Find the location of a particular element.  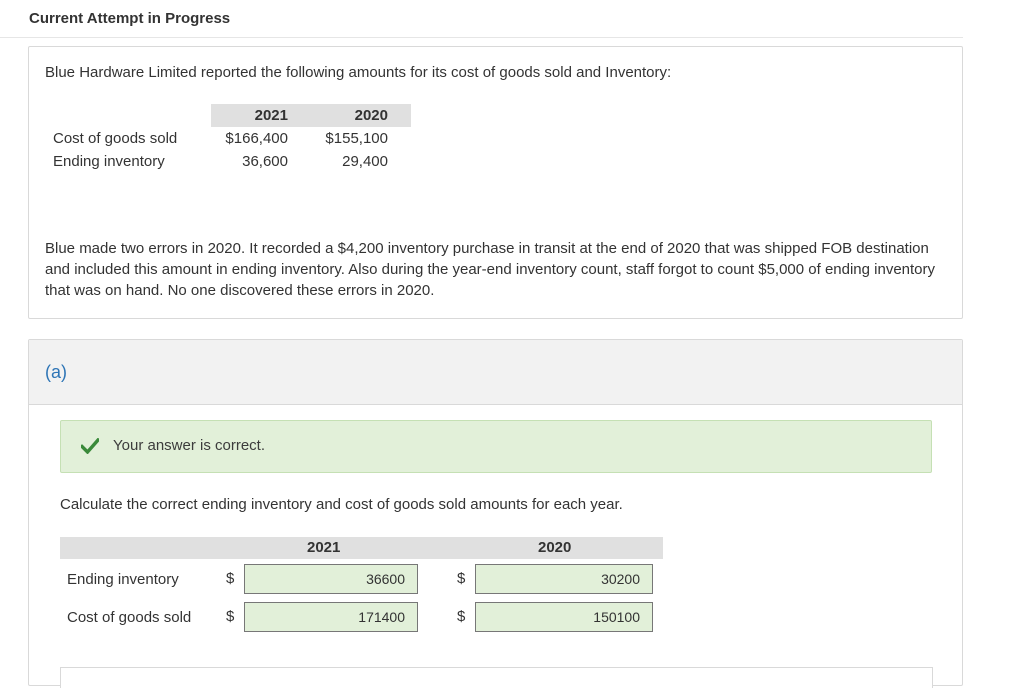

cell-value: 36,600 is located at coordinates (265, 161).